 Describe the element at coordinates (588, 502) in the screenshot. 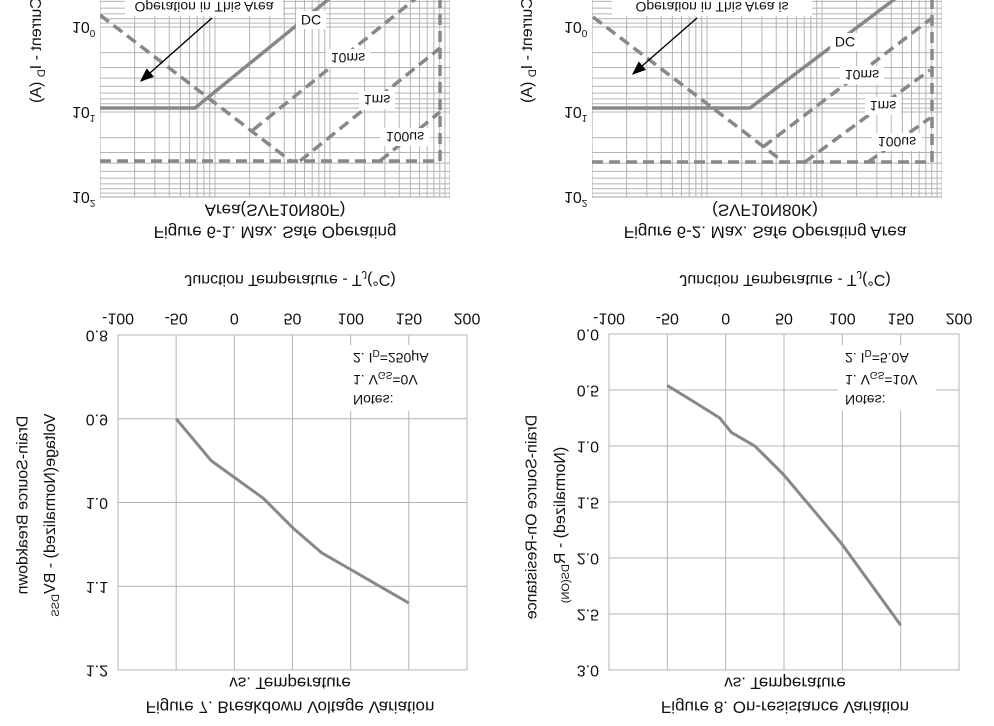

I see `y-tick-label: 1.5` at that location.